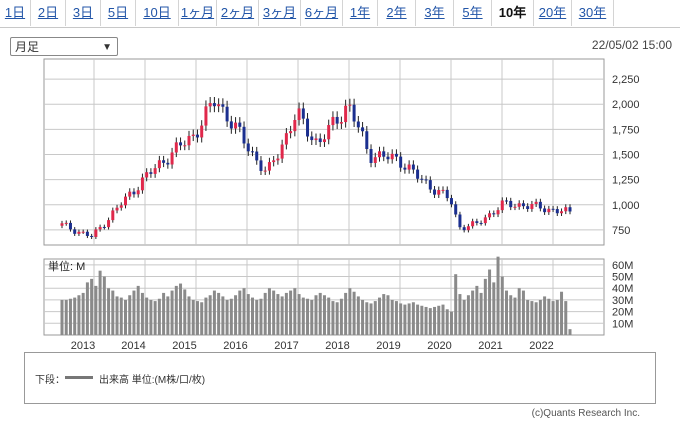 This screenshot has height=427, width=680. I want to click on copyright: (c)Quants Research Inc., so click(585, 413).